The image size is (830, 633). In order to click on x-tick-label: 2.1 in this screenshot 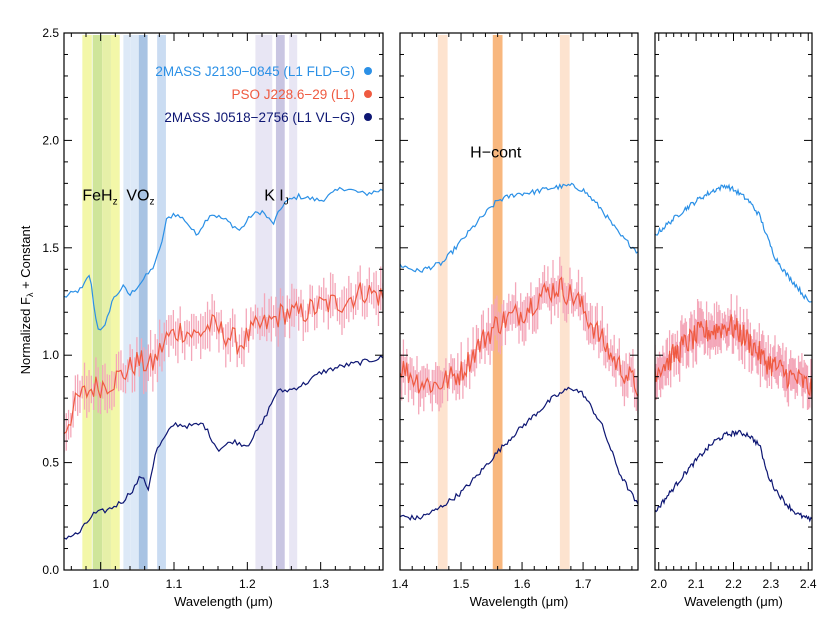, I will do `click(696, 584)`.